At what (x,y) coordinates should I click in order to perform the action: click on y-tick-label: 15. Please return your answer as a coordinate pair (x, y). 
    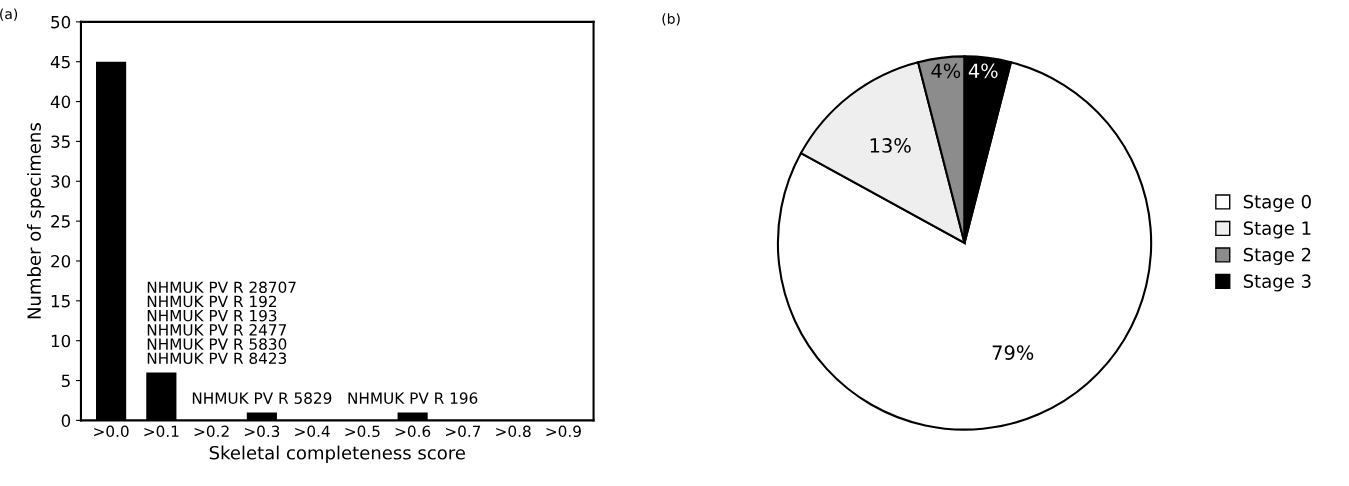
    Looking at the image, I should click on (60, 301).